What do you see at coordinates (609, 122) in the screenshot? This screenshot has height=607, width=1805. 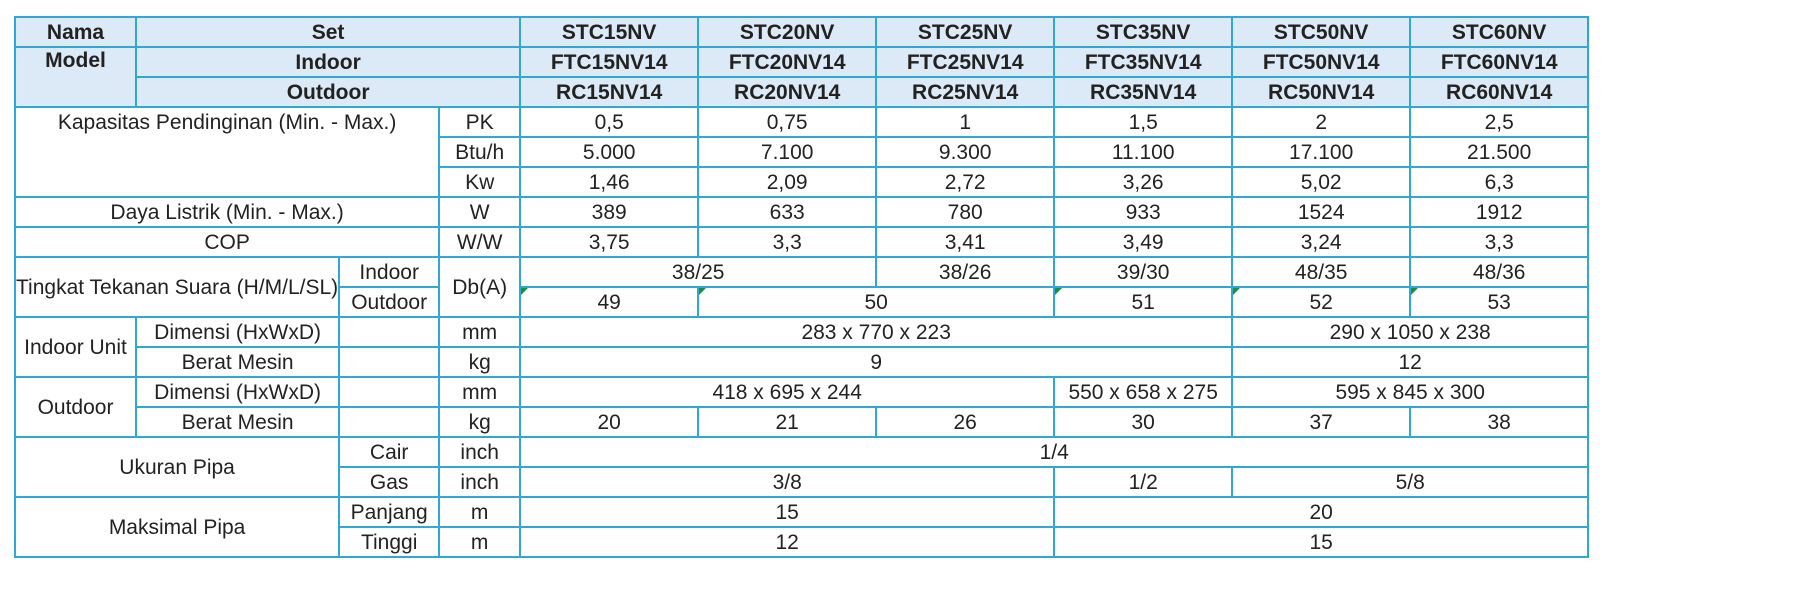 I see `value-cell: 0,5` at bounding box center [609, 122].